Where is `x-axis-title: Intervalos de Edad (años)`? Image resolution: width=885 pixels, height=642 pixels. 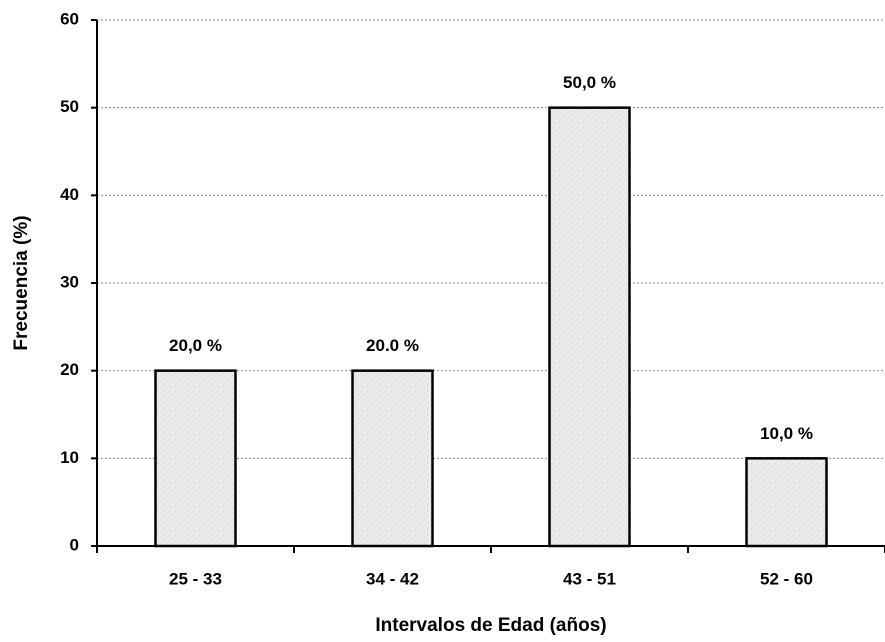 x-axis-title: Intervalos de Edad (años) is located at coordinates (490, 625).